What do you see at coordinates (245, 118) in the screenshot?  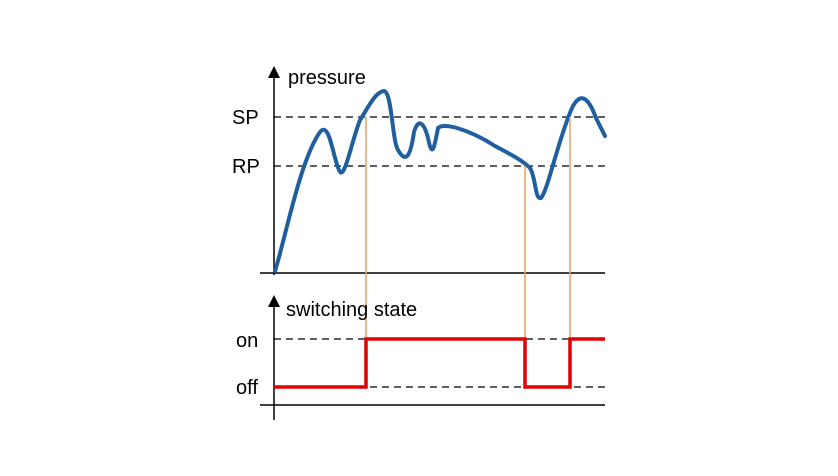 I see `sp-label: SP` at bounding box center [245, 118].